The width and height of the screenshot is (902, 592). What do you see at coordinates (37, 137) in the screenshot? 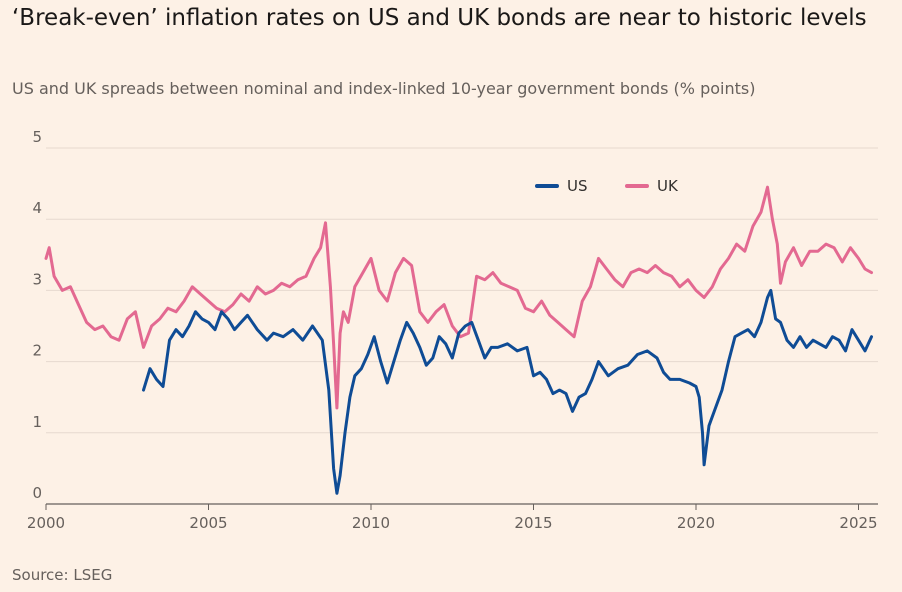
I see `y-tick-label-5: 5` at bounding box center [37, 137].